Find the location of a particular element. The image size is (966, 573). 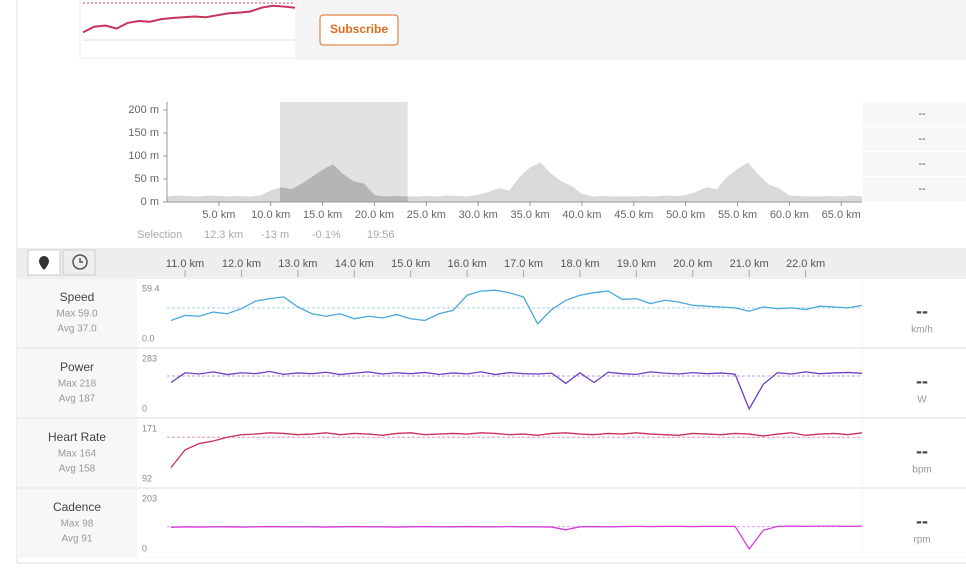

elevation-area is located at coordinates (514, 182).